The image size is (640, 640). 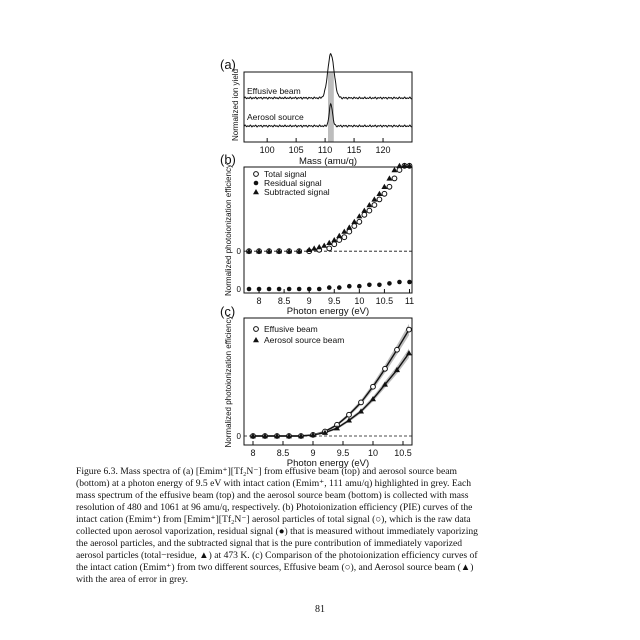 What do you see at coordinates (331, 392) in the screenshot?
I see `error-band` at bounding box center [331, 392].